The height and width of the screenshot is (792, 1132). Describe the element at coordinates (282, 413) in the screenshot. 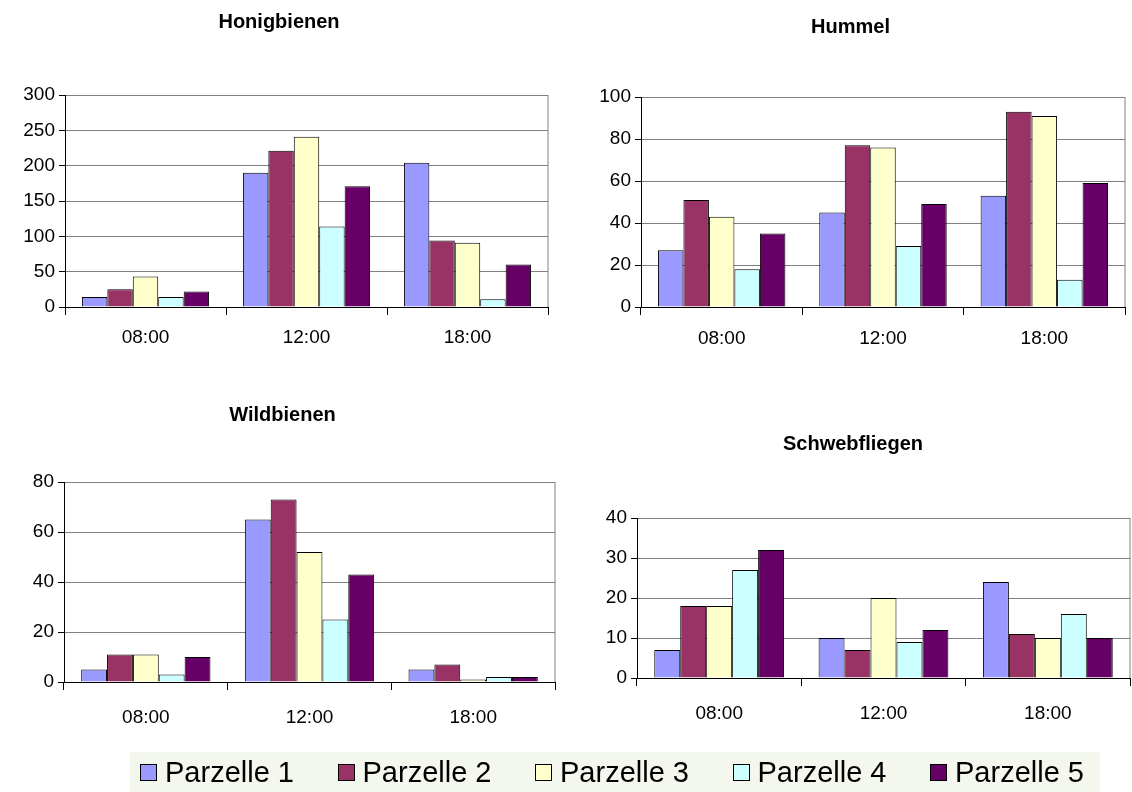

I see `chart-title: Wildbienen` at that location.